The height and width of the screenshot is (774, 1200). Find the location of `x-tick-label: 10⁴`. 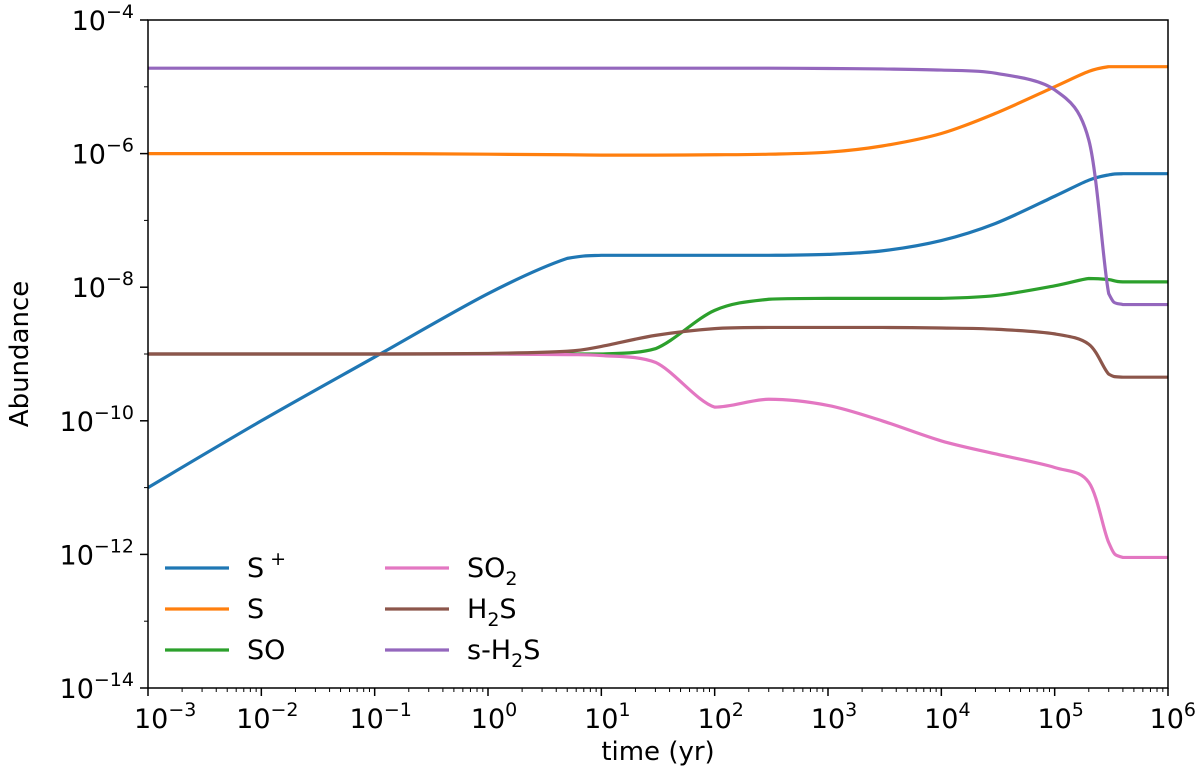

x-tick-label: 10⁴ is located at coordinates (947, 717).